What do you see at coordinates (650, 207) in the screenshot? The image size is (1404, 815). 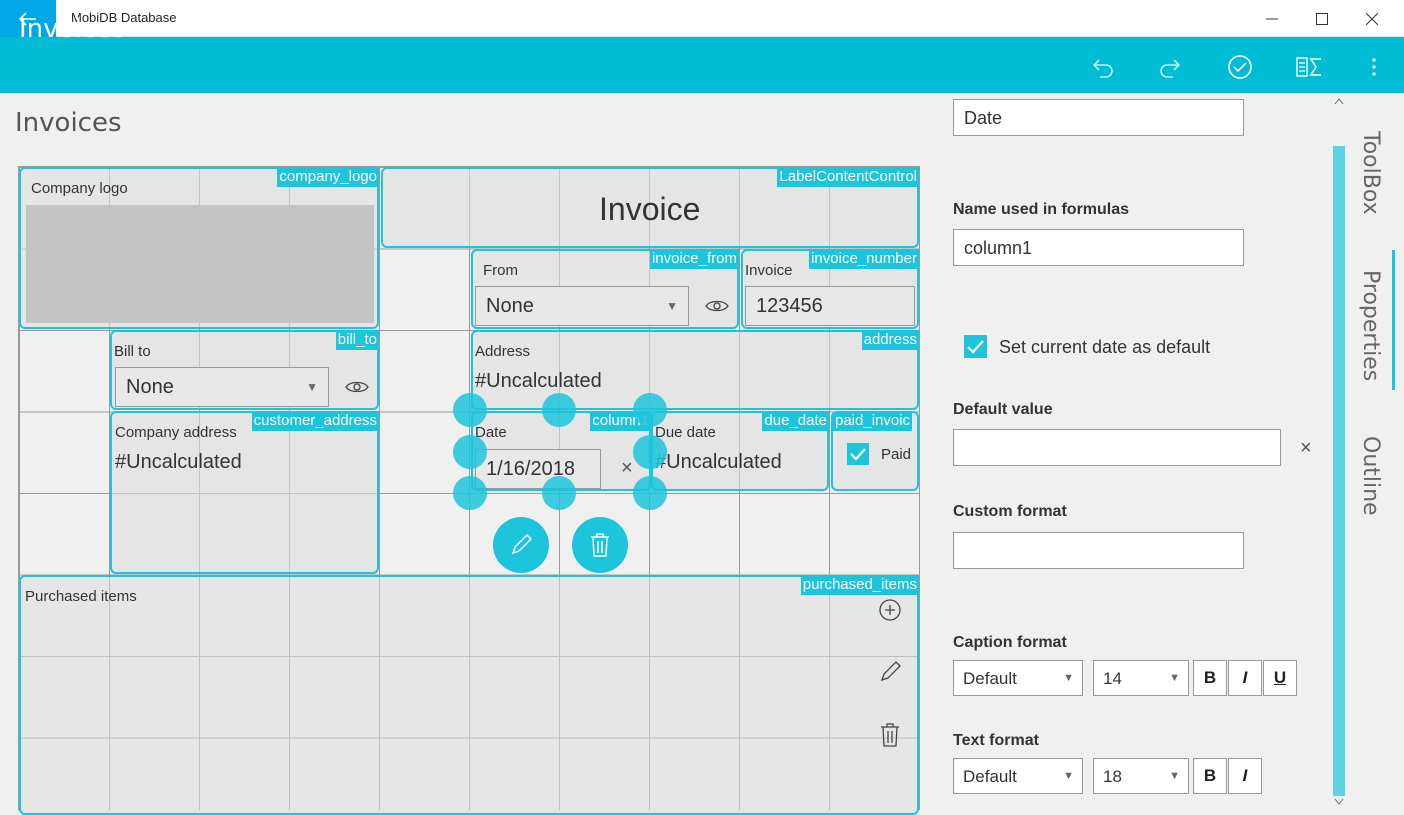 I see `invoice-label-control: LabelContentControl Invoice` at bounding box center [650, 207].